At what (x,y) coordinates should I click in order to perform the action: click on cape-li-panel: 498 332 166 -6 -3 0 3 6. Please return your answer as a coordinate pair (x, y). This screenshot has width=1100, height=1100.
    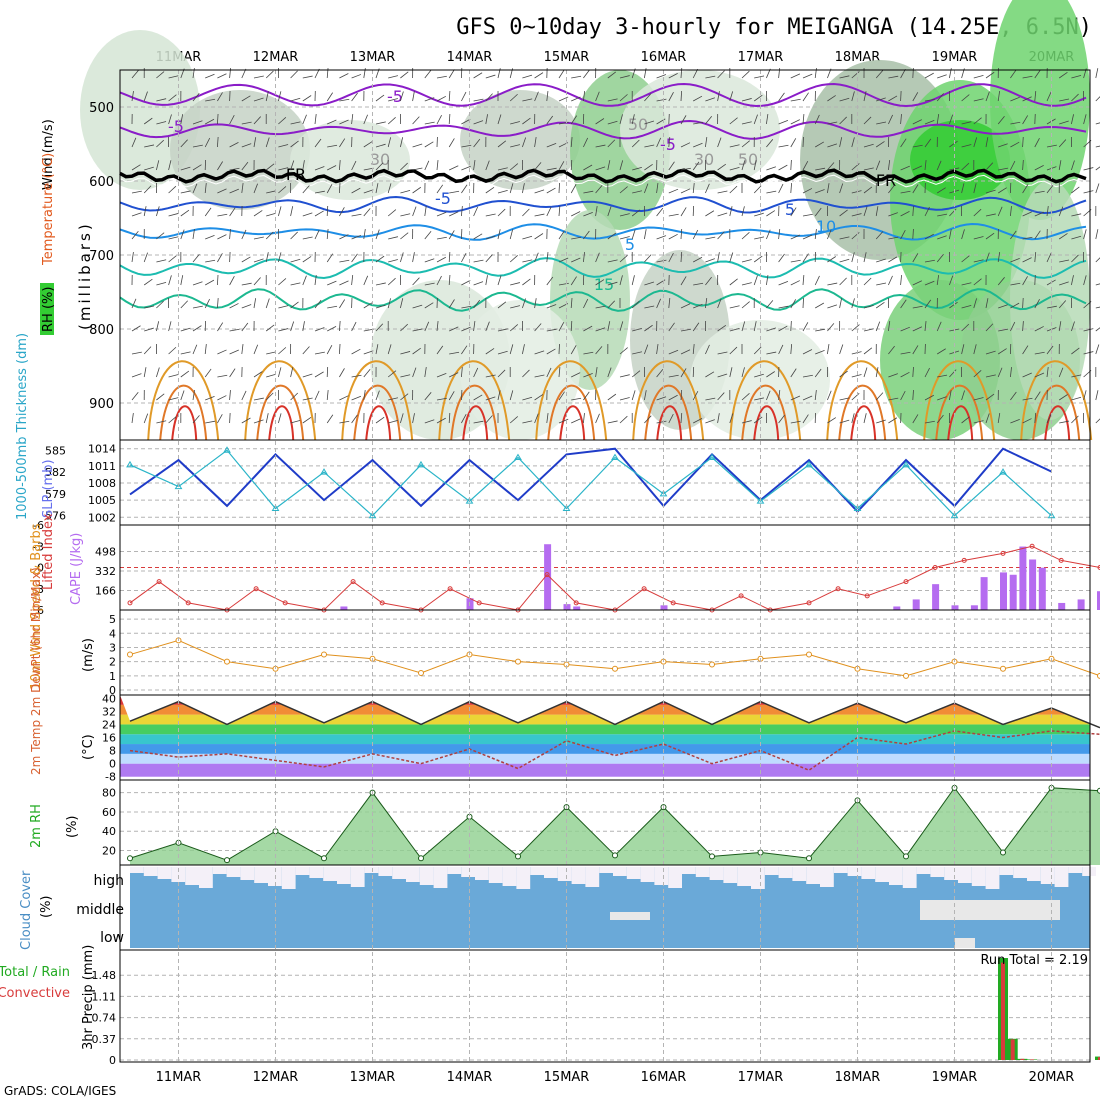
    Looking at the image, I should click on (566, 568).